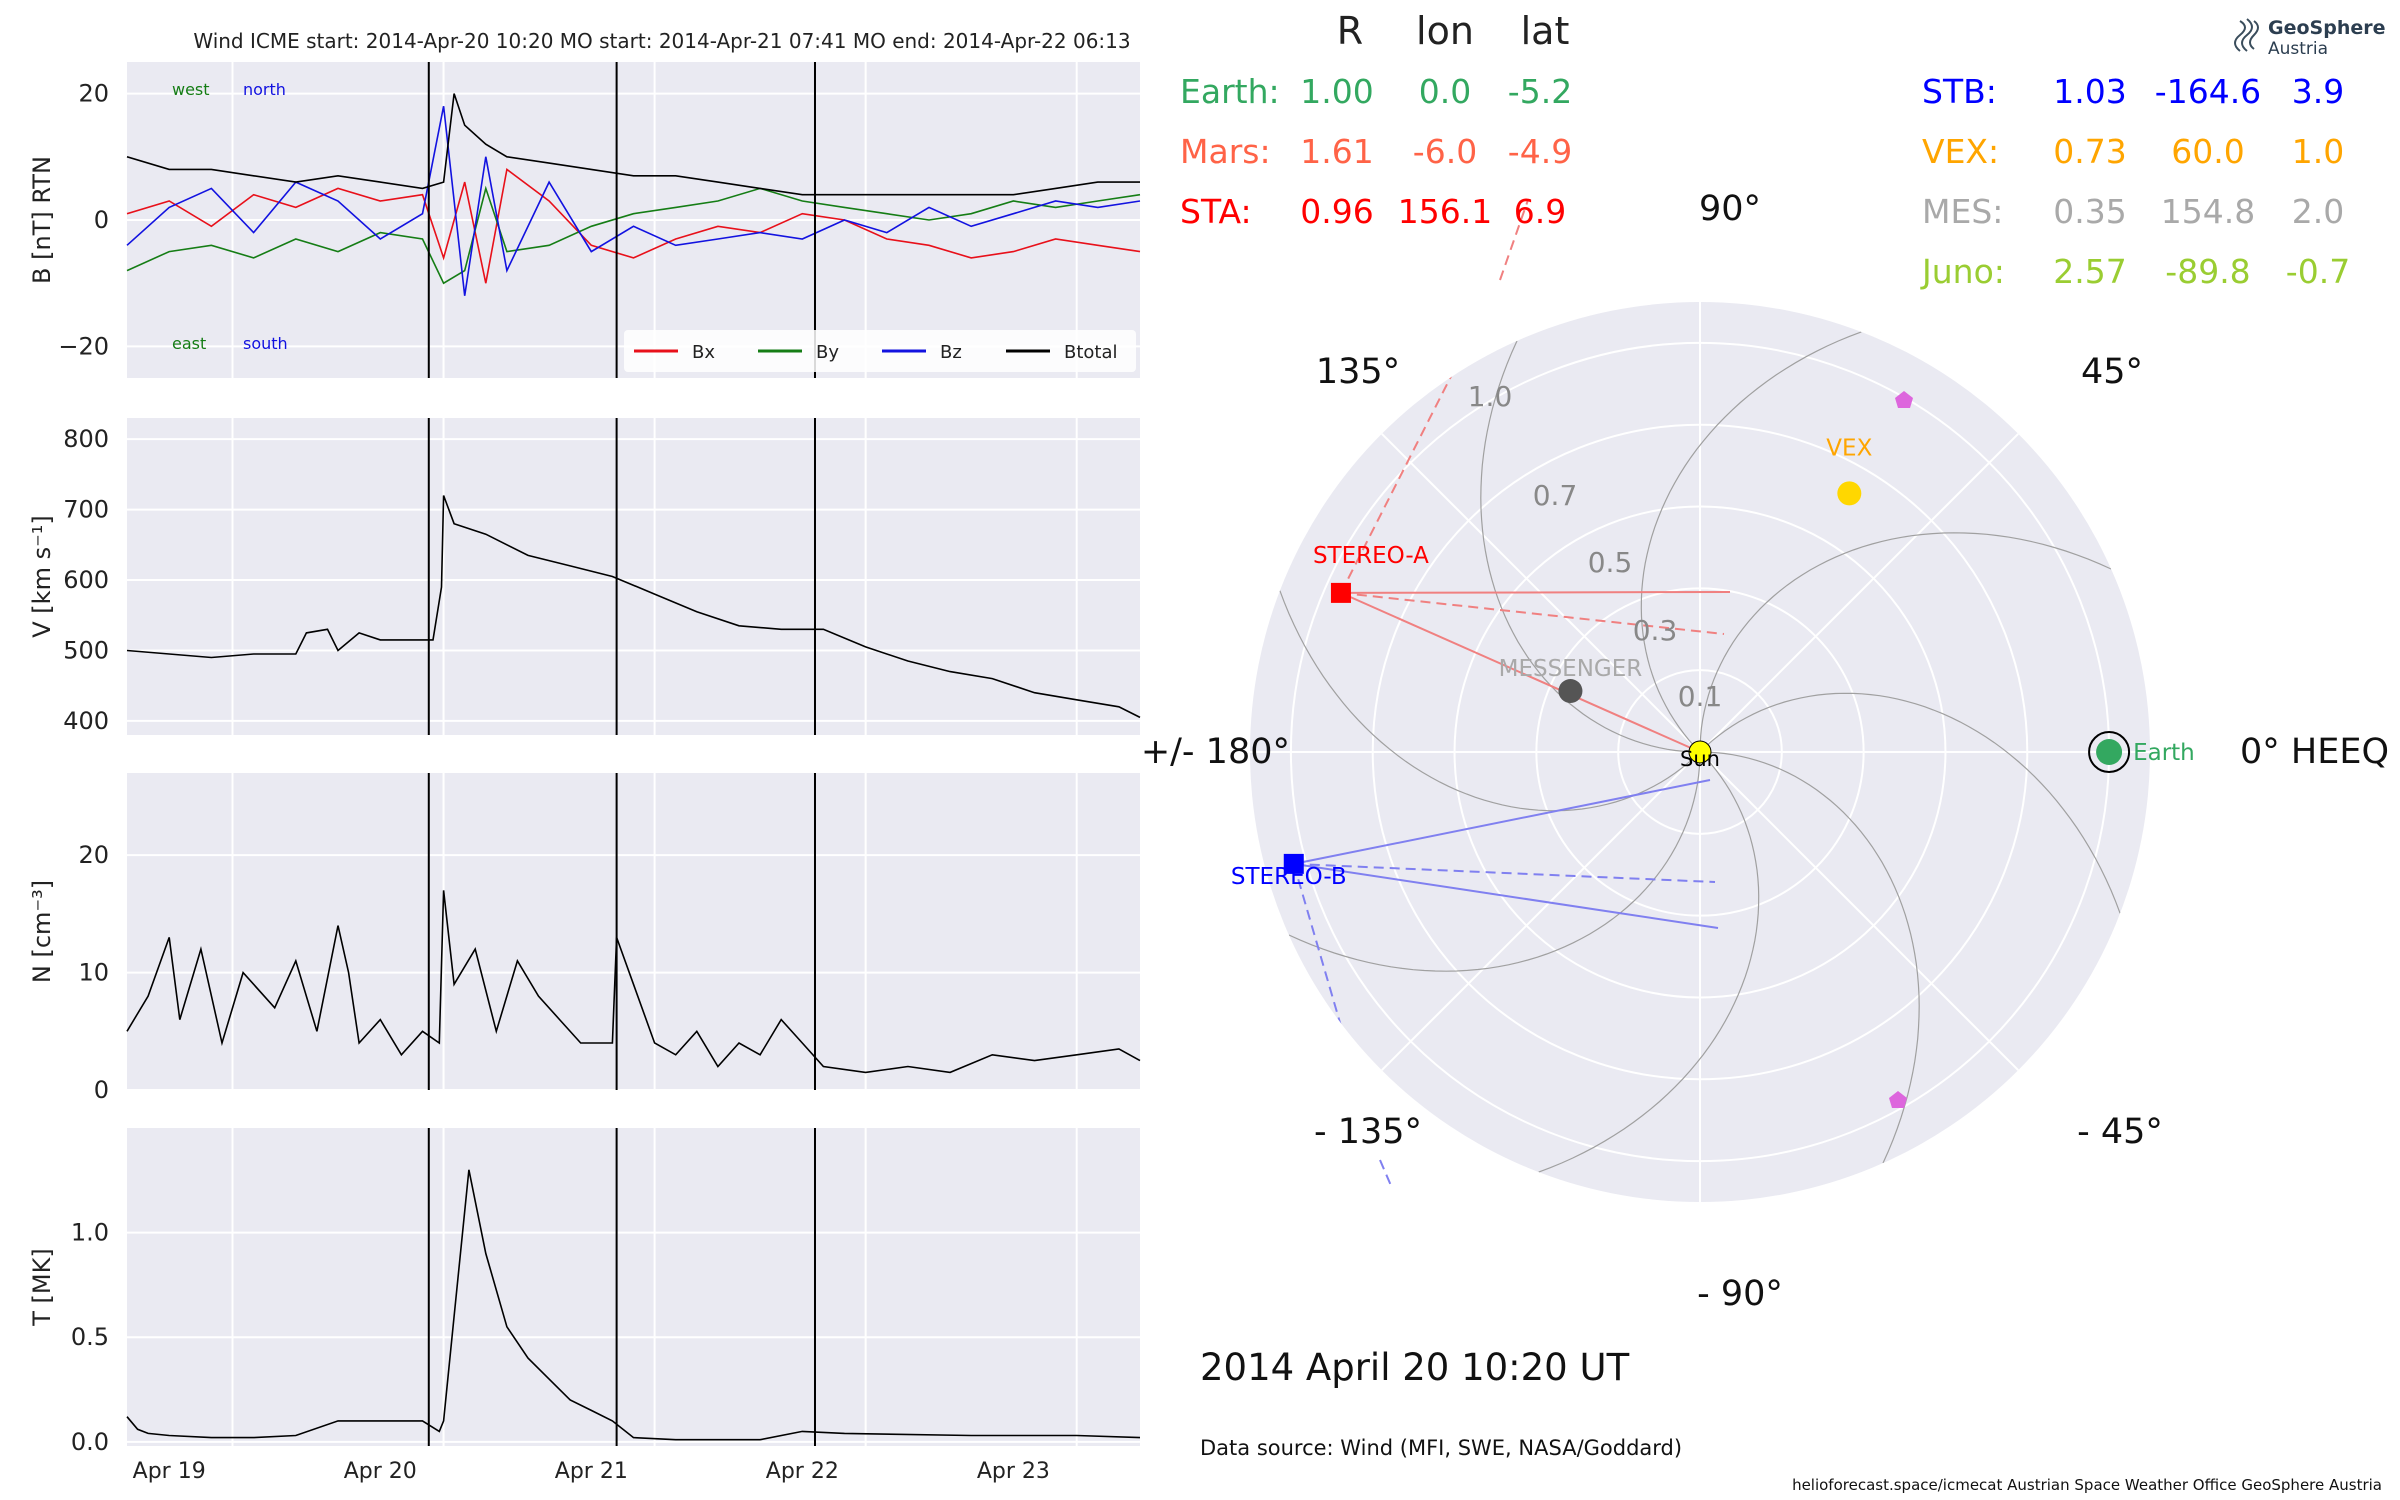 This screenshot has height=1500, width=2400. What do you see at coordinates (1700, 752) in the screenshot?
I see `sun-marker` at bounding box center [1700, 752].